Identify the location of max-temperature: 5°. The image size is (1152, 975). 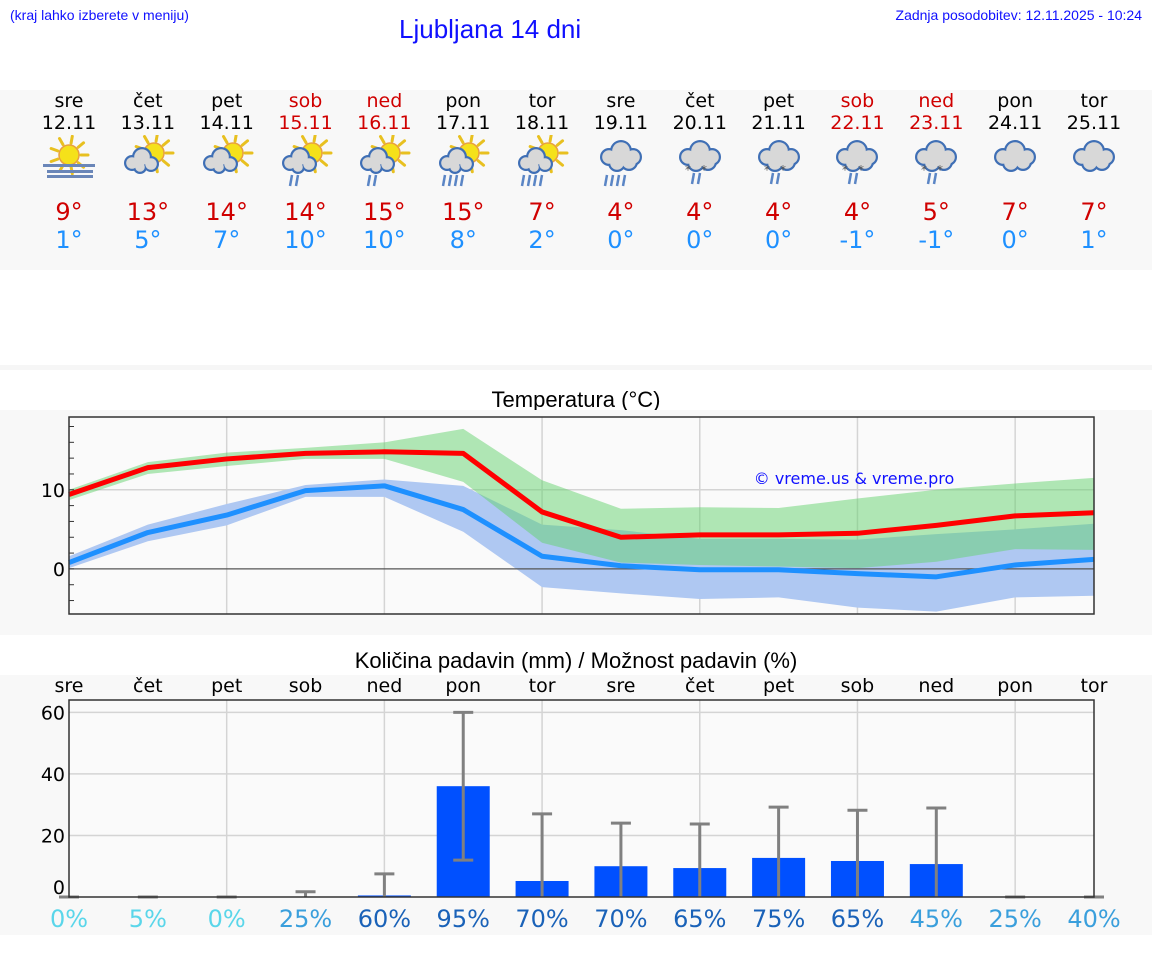
(936, 212).